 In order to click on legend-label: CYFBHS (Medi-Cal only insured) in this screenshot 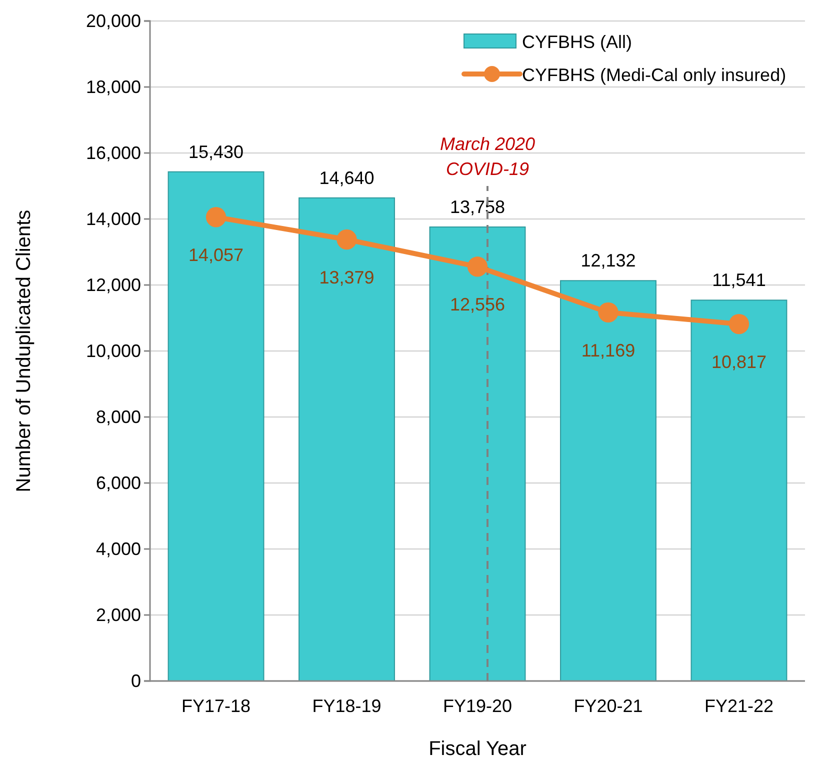, I will do `click(654, 75)`.